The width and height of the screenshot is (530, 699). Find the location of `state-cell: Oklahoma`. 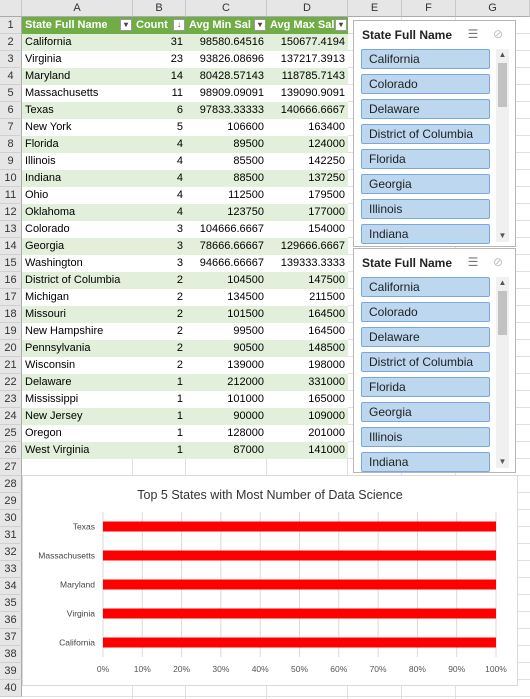

state-cell: Oklahoma is located at coordinates (77, 212).